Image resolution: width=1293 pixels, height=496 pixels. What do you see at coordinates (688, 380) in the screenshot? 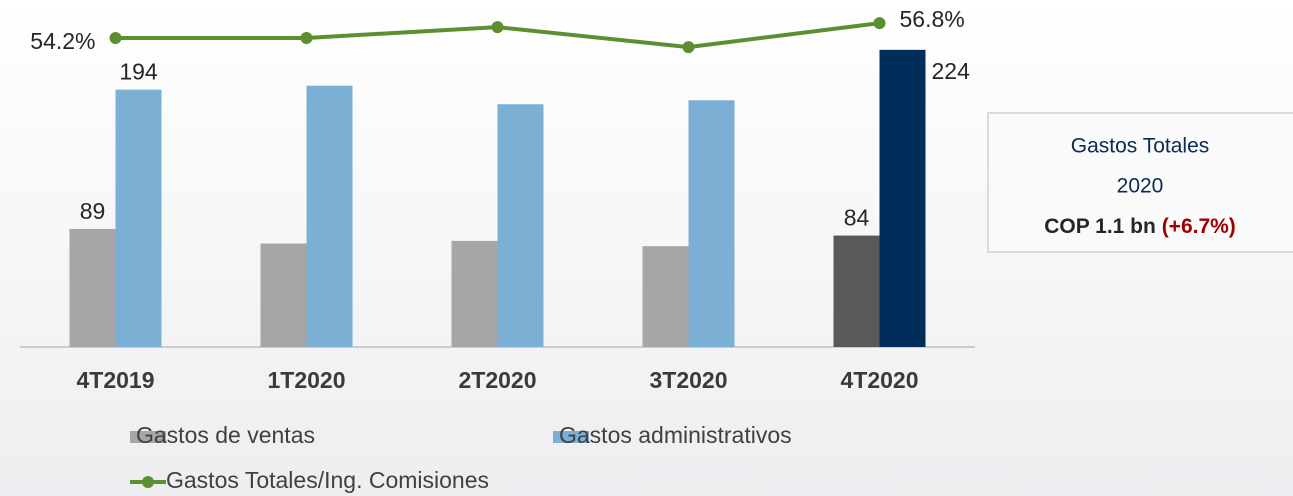
I see `x-tick-label: 3T2020` at bounding box center [688, 380].